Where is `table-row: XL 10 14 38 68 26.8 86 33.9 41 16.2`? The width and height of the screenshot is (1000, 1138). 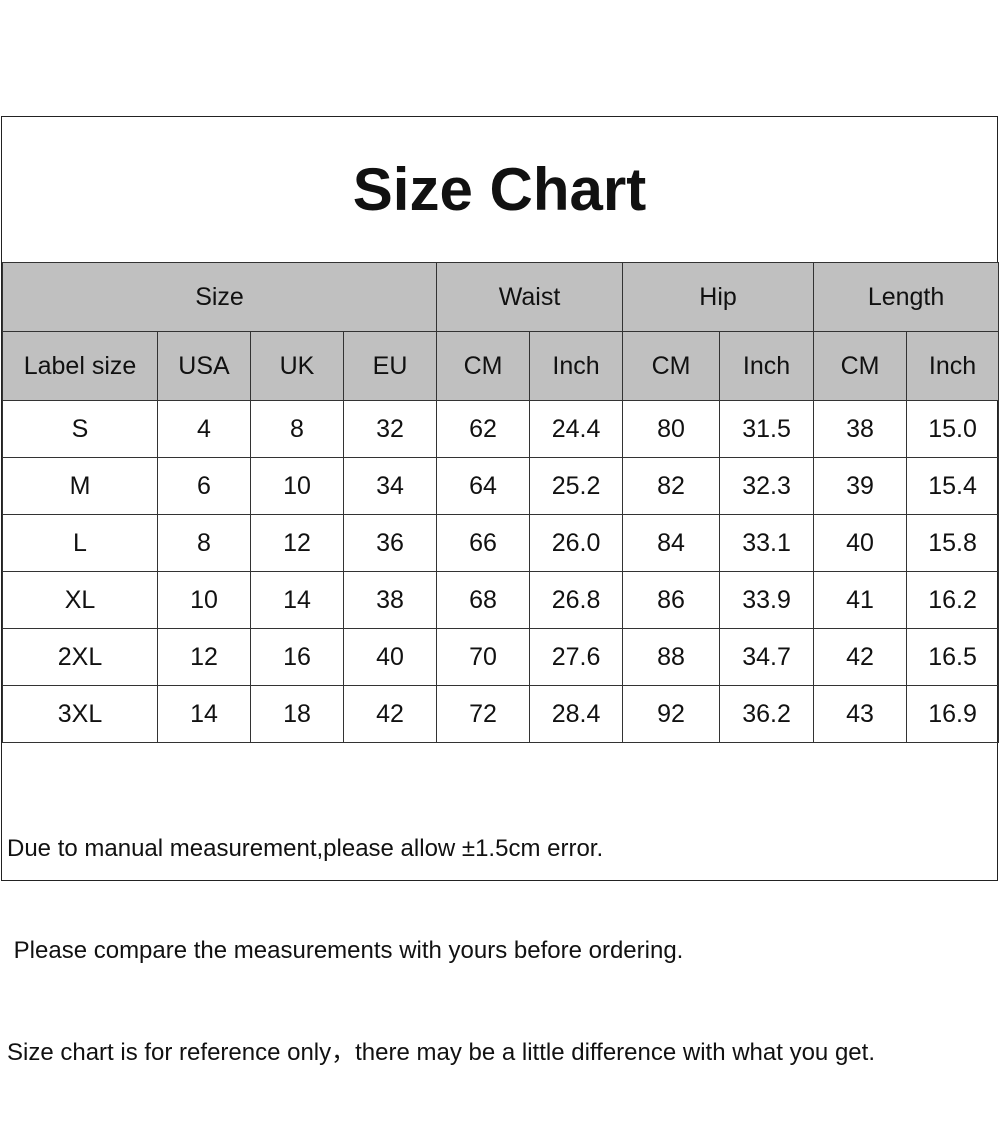 table-row: XL 10 14 38 68 26.8 86 33.9 41 16.2 is located at coordinates (501, 600).